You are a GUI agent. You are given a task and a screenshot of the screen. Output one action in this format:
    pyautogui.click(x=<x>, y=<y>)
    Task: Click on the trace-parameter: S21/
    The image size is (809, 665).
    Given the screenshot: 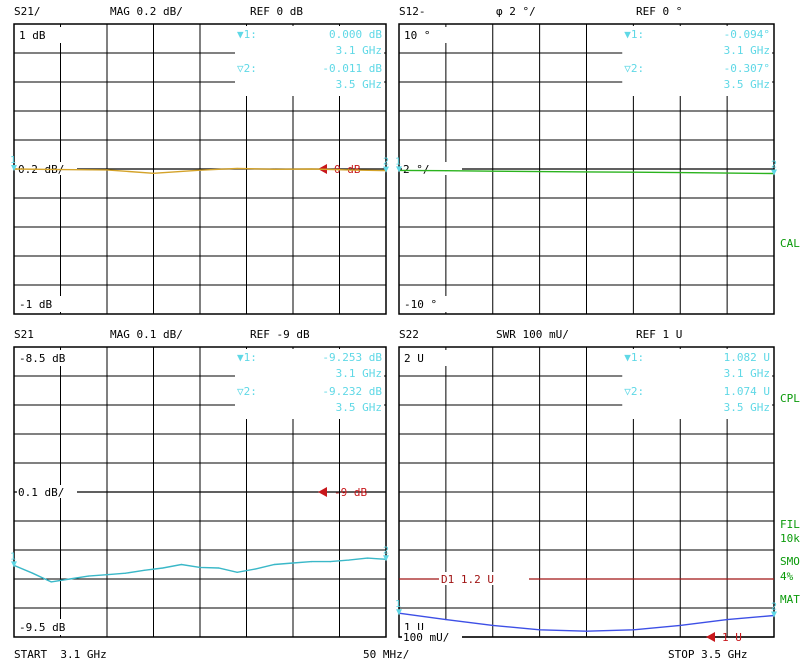 What is the action you would take?
    pyautogui.click(x=27, y=11)
    